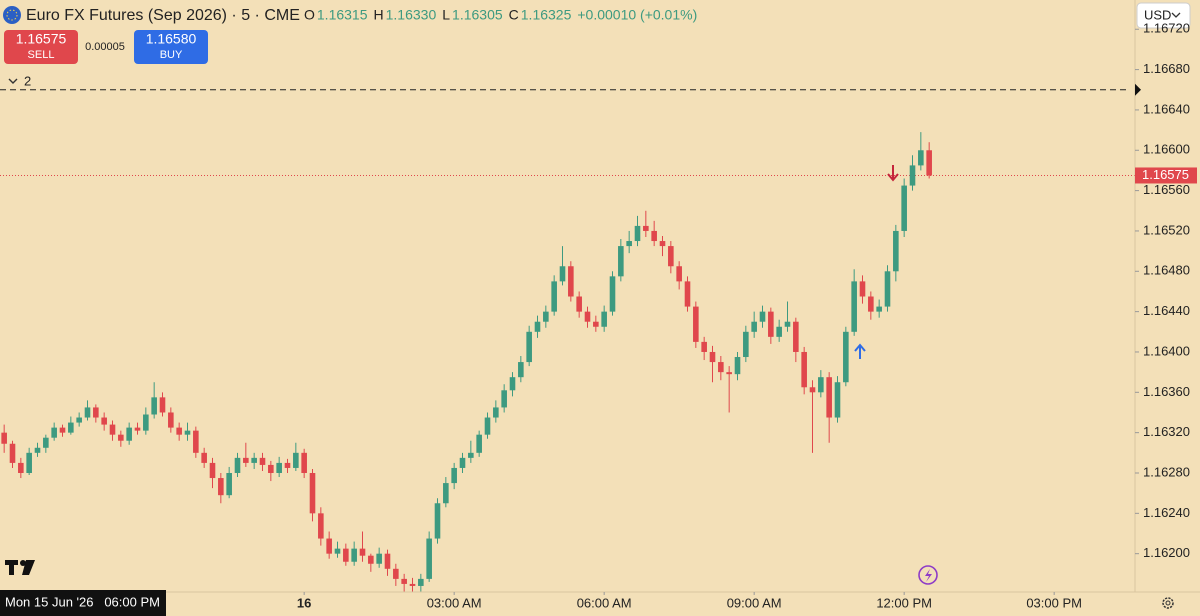 The image size is (1200, 616). I want to click on ohlc-key: H, so click(379, 15).